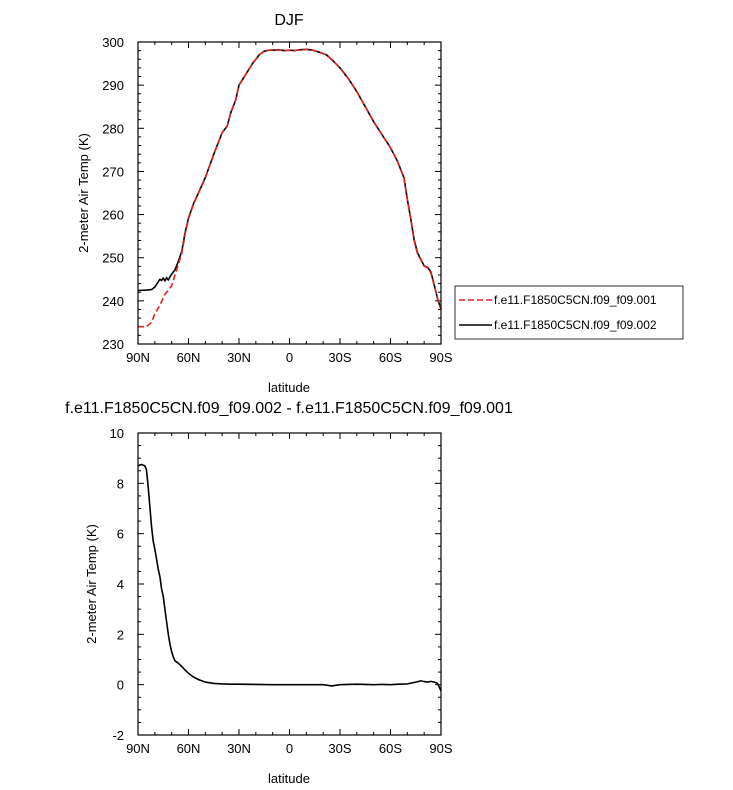 The image size is (733, 790). I want to click on chart-title: DJF, so click(289, 20).